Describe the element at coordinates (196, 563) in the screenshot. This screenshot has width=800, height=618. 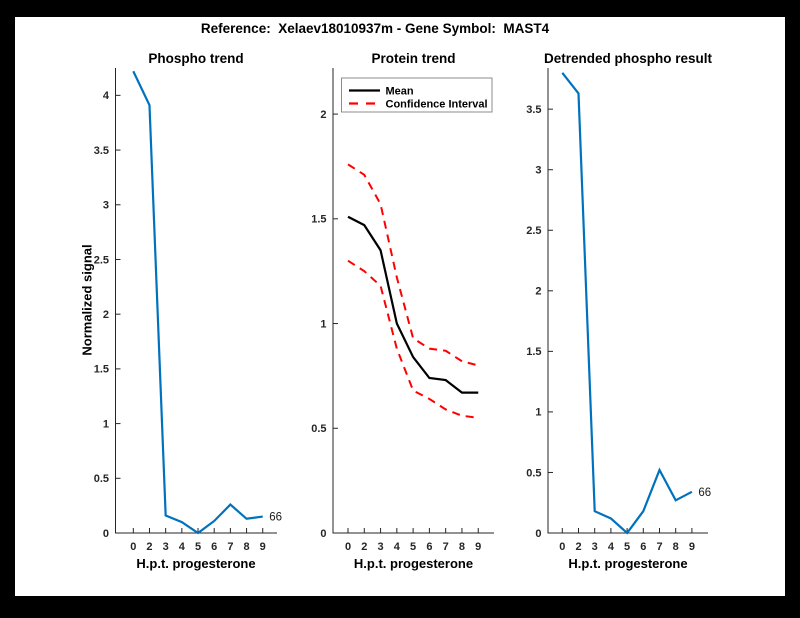
I see `xaxis-label-1: H.p.t. progesterone` at that location.